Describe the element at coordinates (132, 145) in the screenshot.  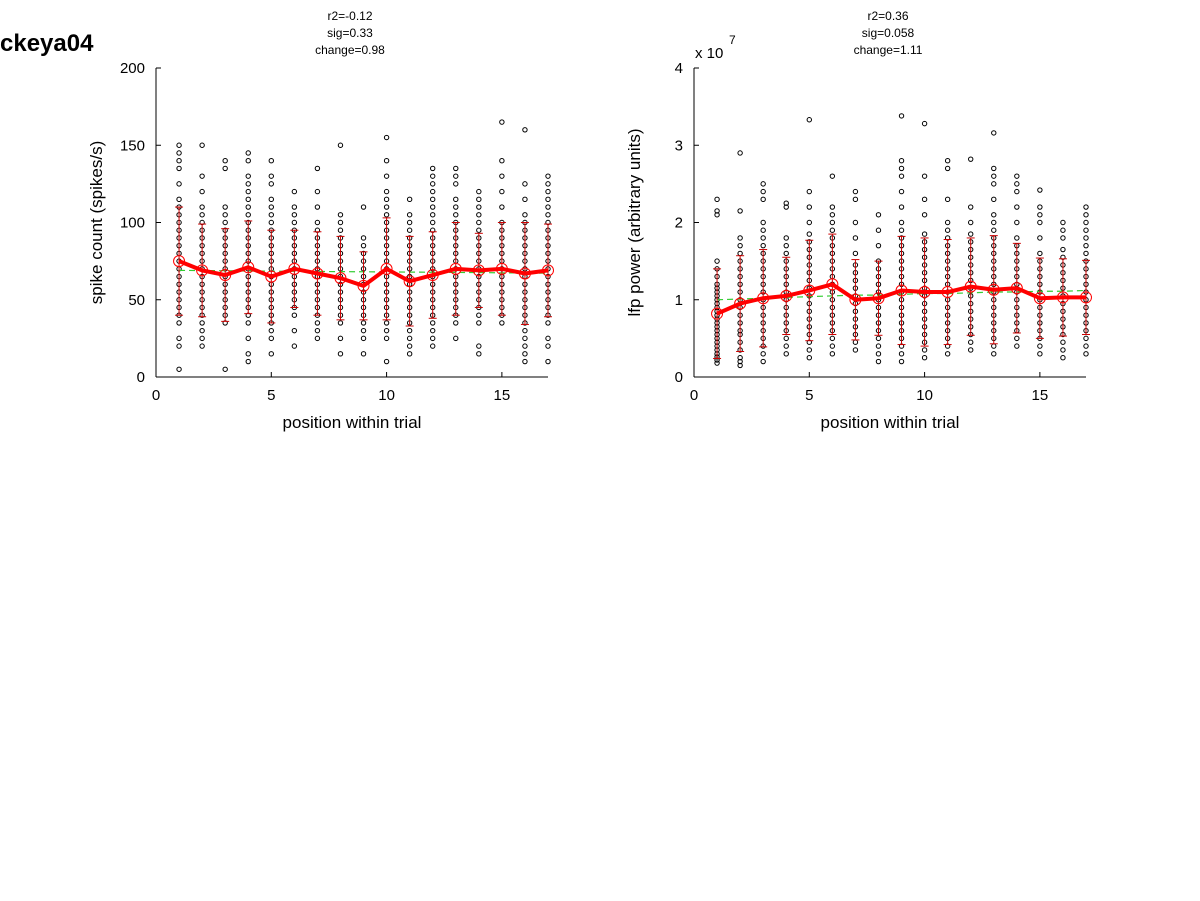
I see `y-tick-label: 150` at that location.